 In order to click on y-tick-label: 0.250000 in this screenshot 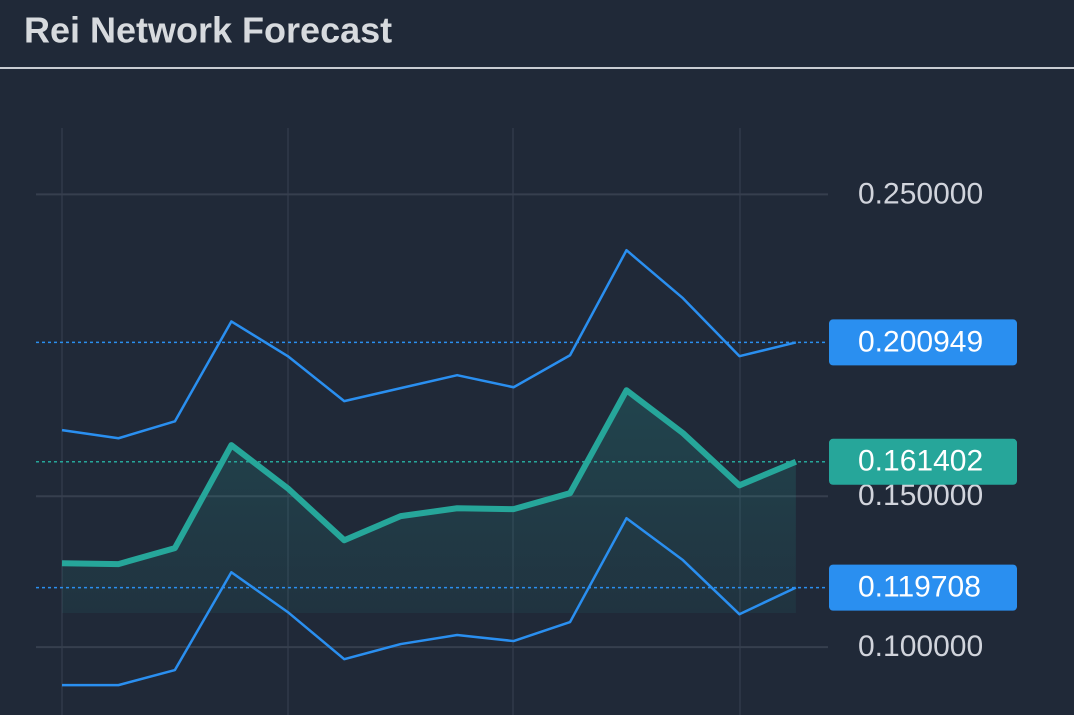, I will do `click(920, 193)`.